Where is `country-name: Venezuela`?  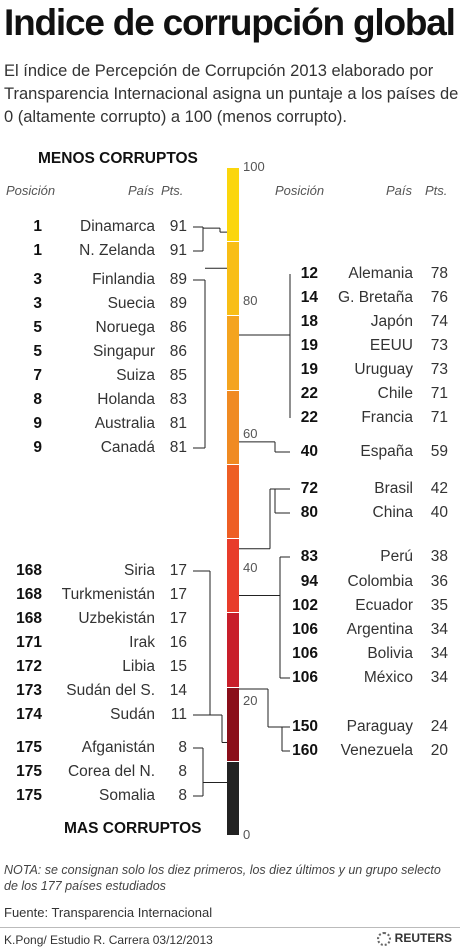
country-name: Venezuela is located at coordinates (376, 750).